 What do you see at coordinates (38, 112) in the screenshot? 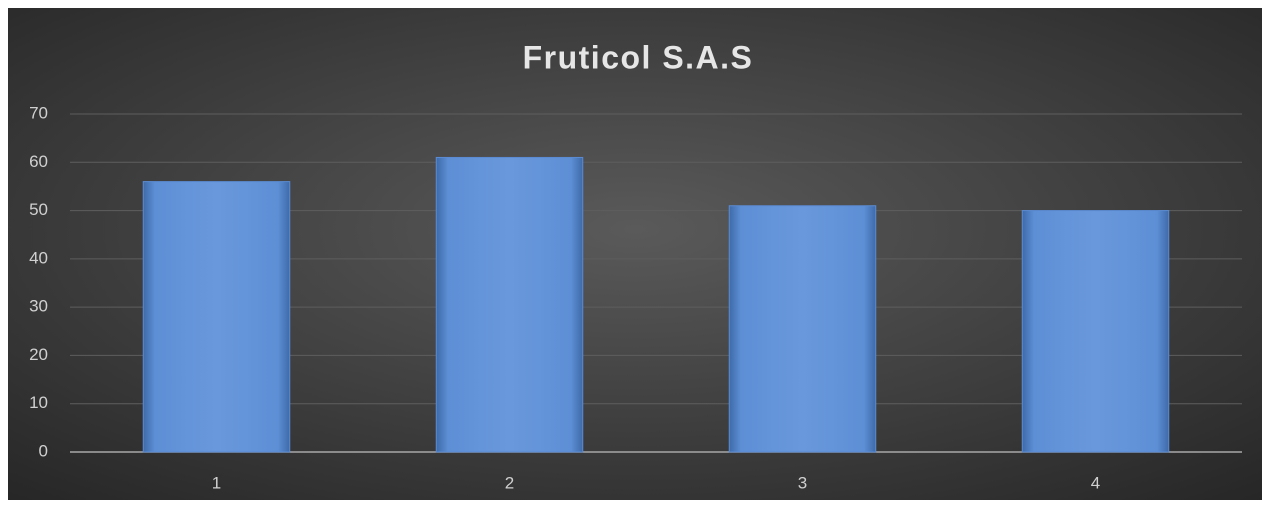
I see `y-tick-label: 70` at bounding box center [38, 112].